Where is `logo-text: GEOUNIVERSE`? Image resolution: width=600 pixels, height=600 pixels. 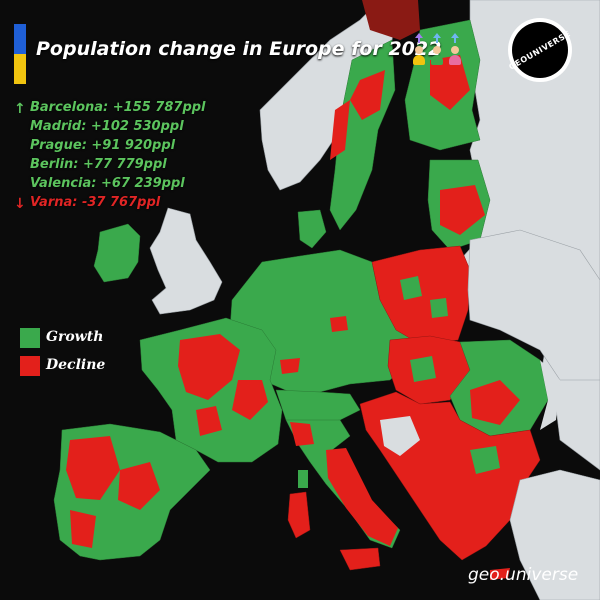
logo-text: GEOUNIVERSE is located at coordinates (540, 50).